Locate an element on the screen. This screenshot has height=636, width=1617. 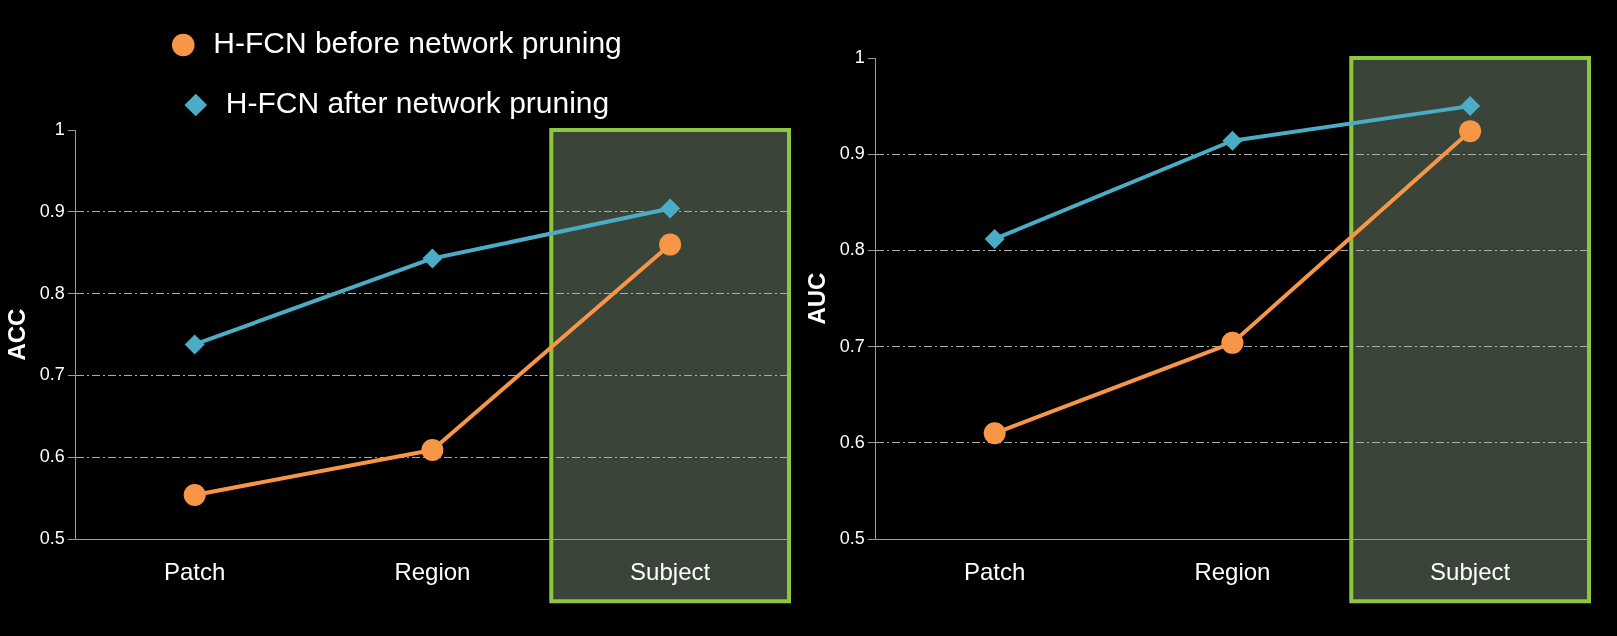
y-axis-title: AUC is located at coordinates (817, 298).